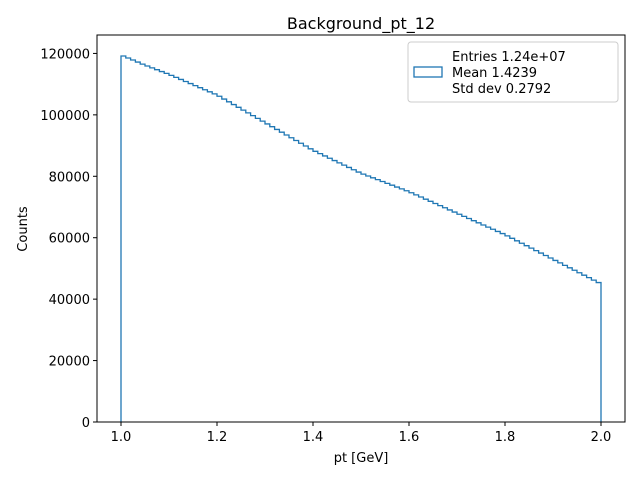  What do you see at coordinates (65, 116) in the screenshot?
I see `y-tick-label: 100000` at bounding box center [65, 116].